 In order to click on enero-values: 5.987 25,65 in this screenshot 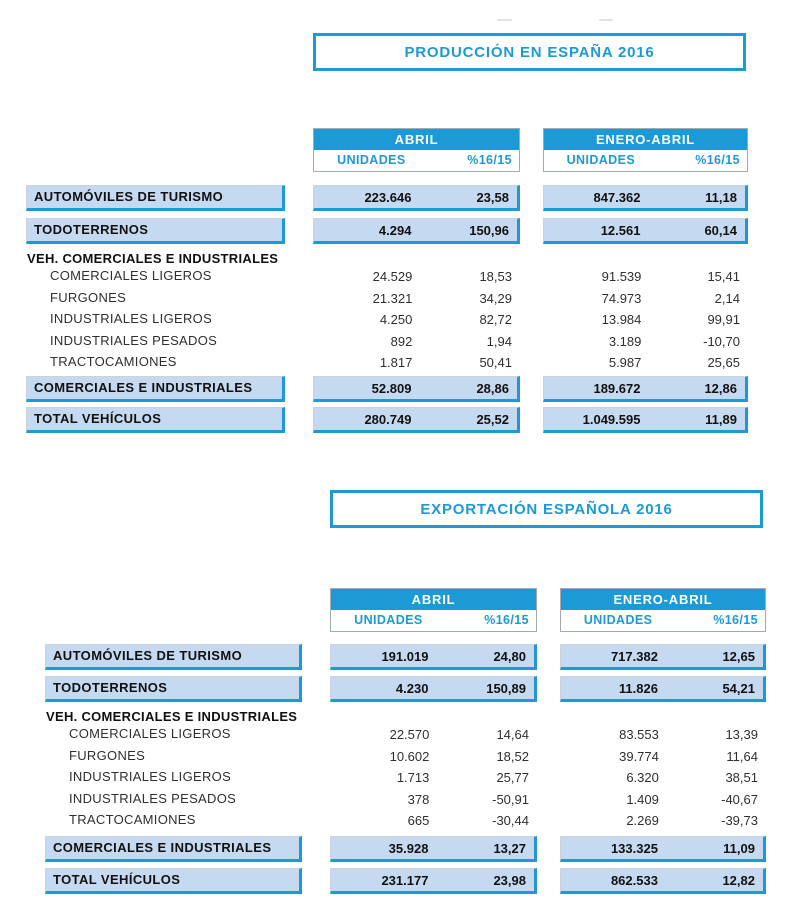, I will do `click(645, 362)`.